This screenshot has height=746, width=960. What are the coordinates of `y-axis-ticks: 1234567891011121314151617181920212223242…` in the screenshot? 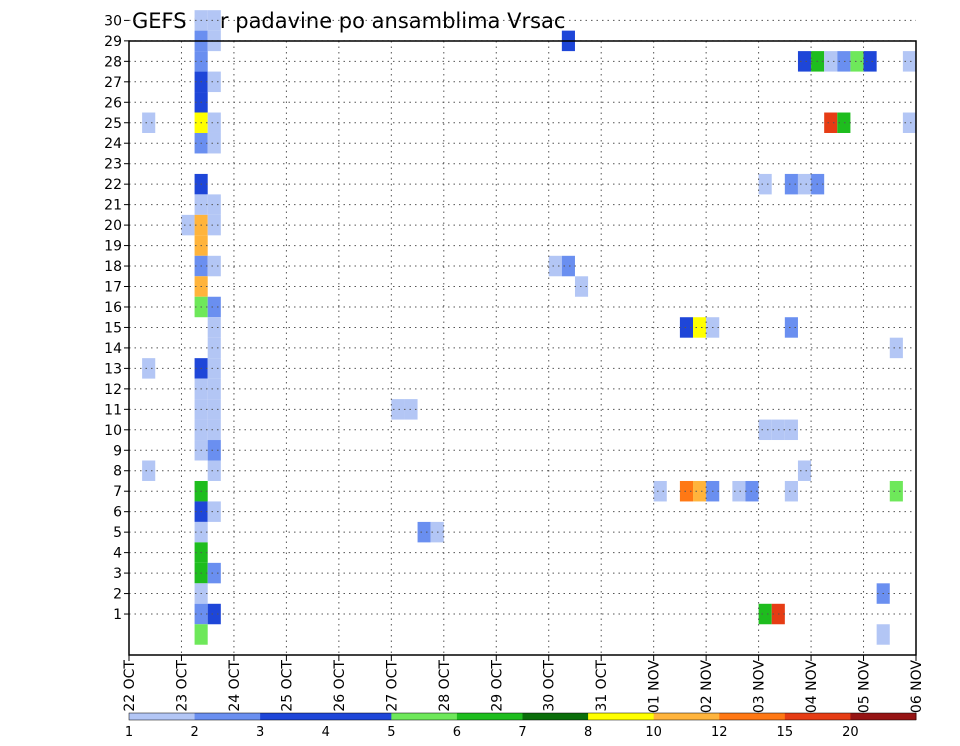 It's located at (116, 318).